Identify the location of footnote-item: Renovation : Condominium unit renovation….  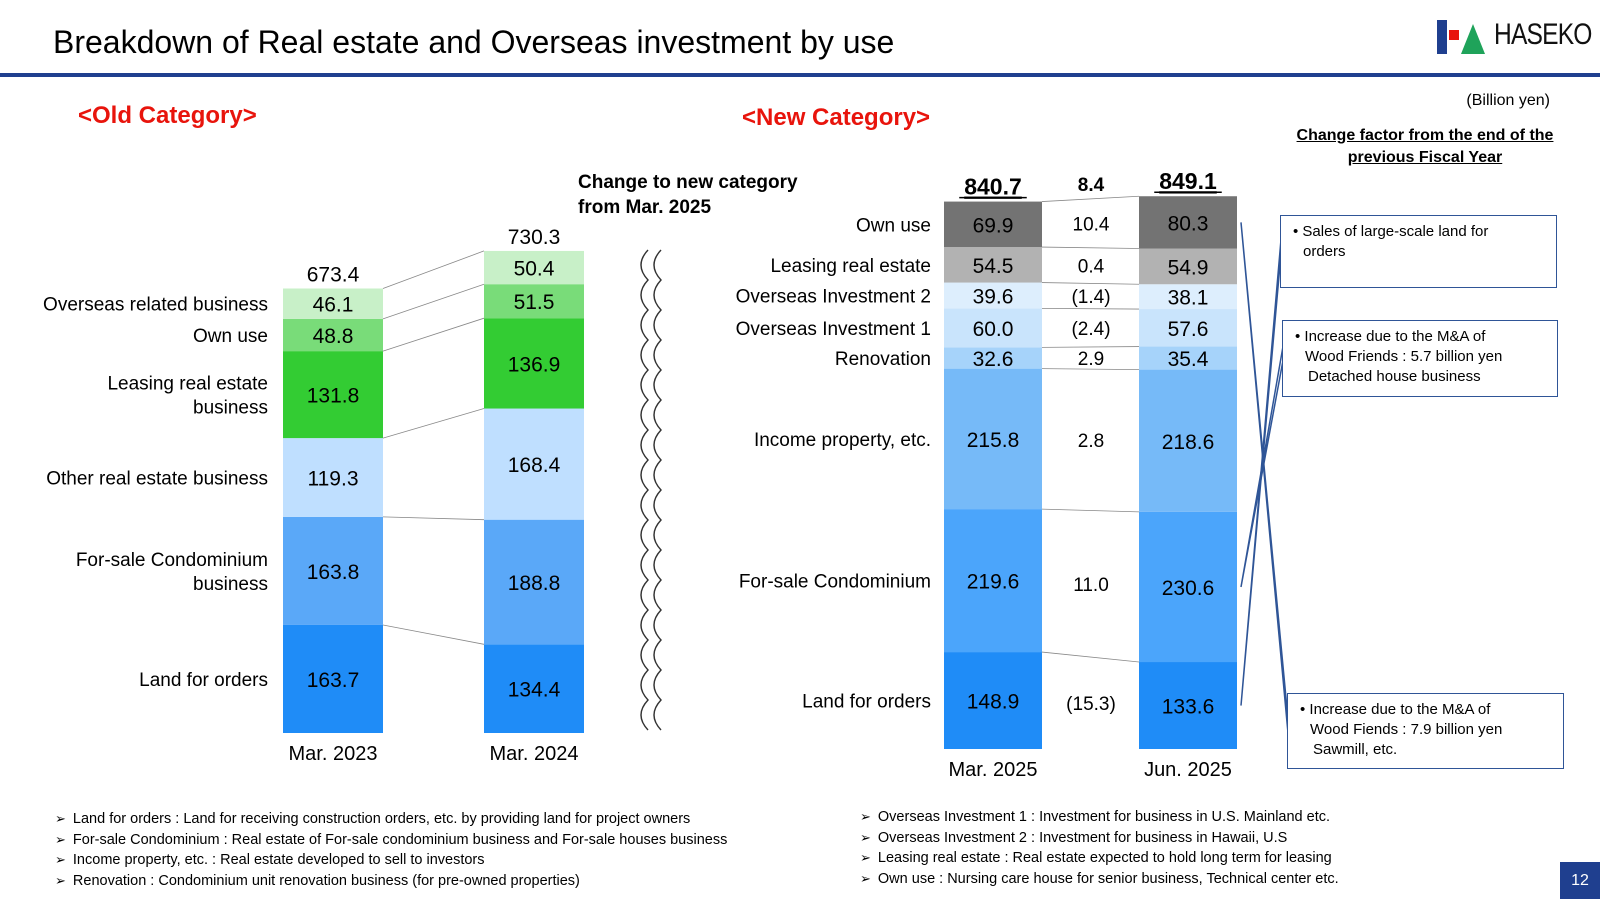
(391, 881).